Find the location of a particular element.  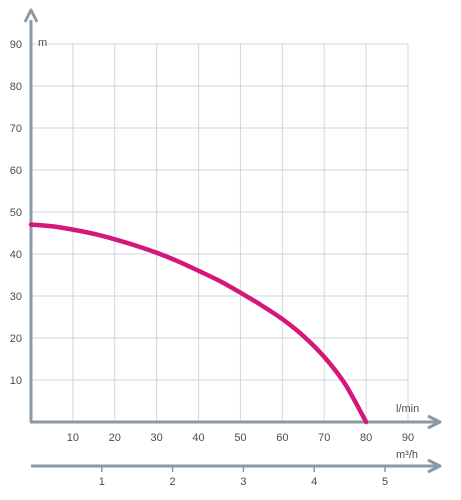

y-tick-label: 70 is located at coordinates (16, 129).